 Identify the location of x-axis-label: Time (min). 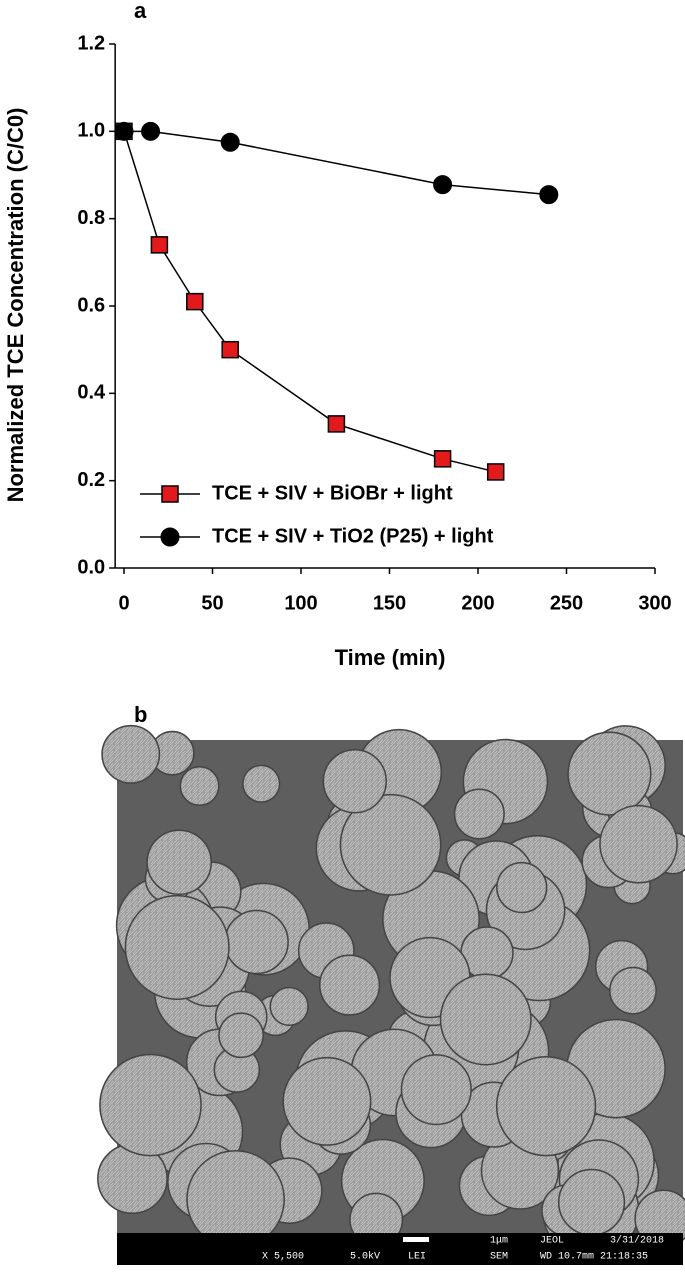
(390, 657).